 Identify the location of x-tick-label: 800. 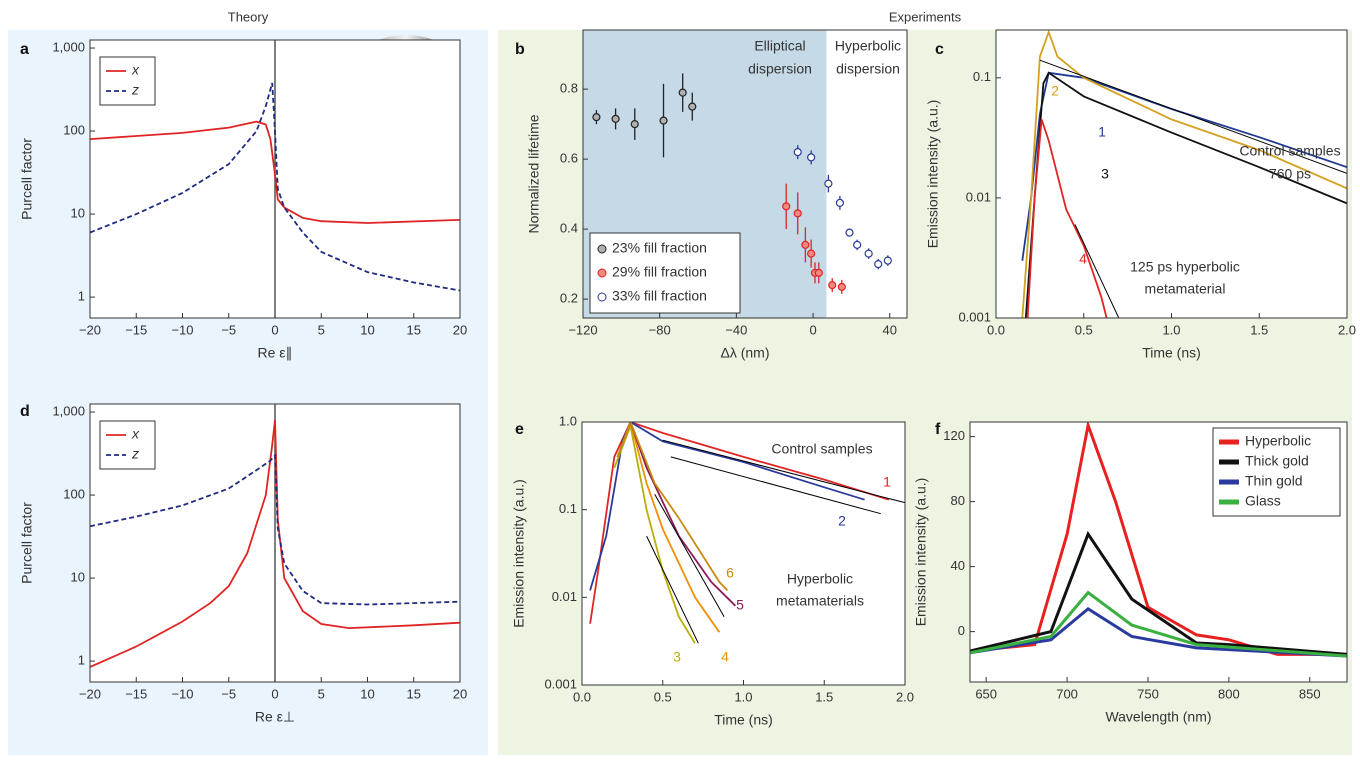
(1229, 693).